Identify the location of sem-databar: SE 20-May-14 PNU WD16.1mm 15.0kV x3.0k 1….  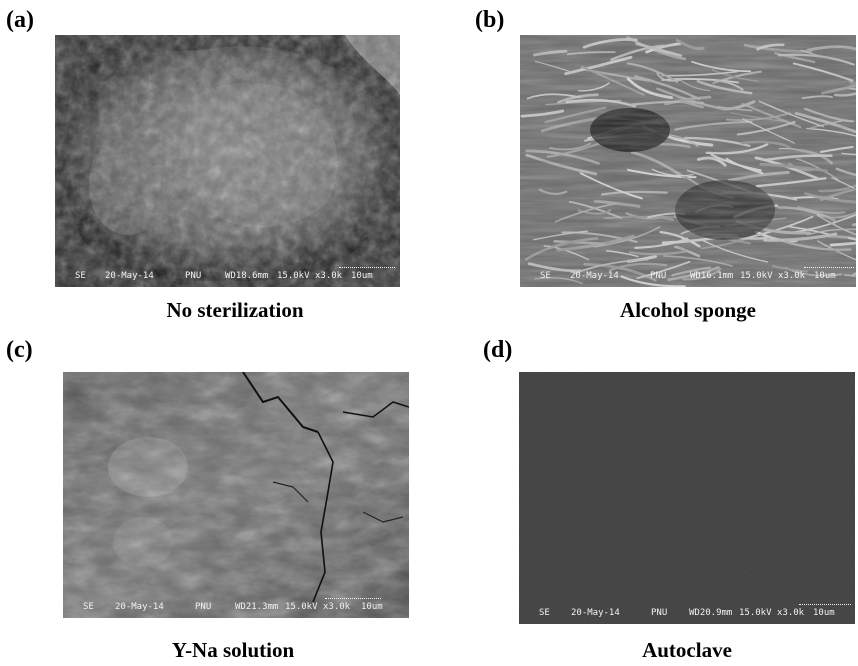
(688, 276).